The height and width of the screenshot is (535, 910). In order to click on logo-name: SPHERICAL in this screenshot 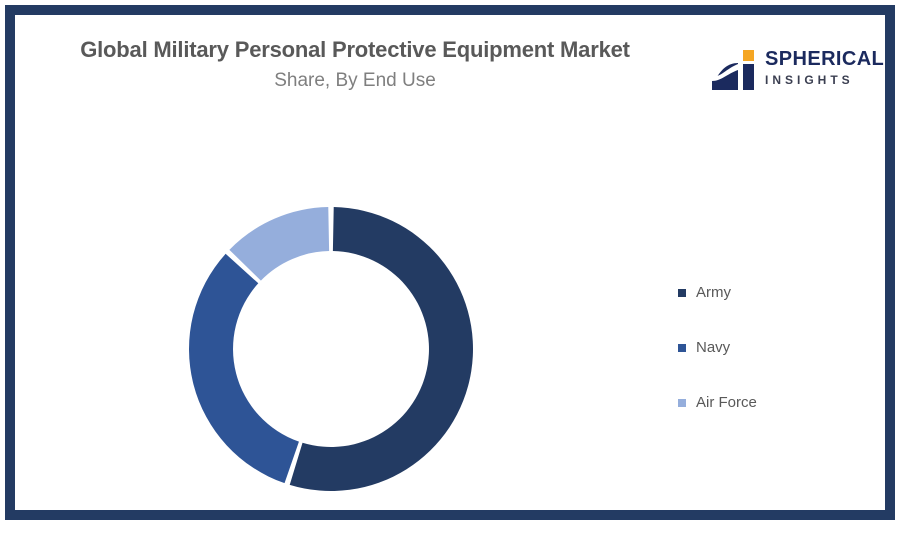, I will do `click(825, 59)`.